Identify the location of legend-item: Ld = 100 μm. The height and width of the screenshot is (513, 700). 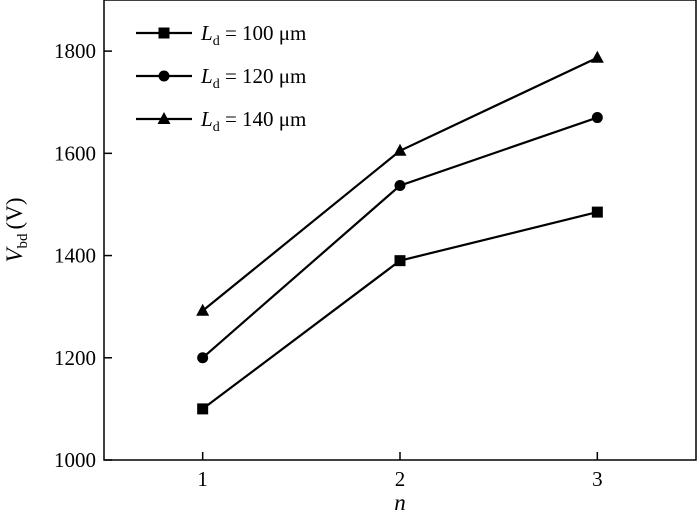
(221, 35).